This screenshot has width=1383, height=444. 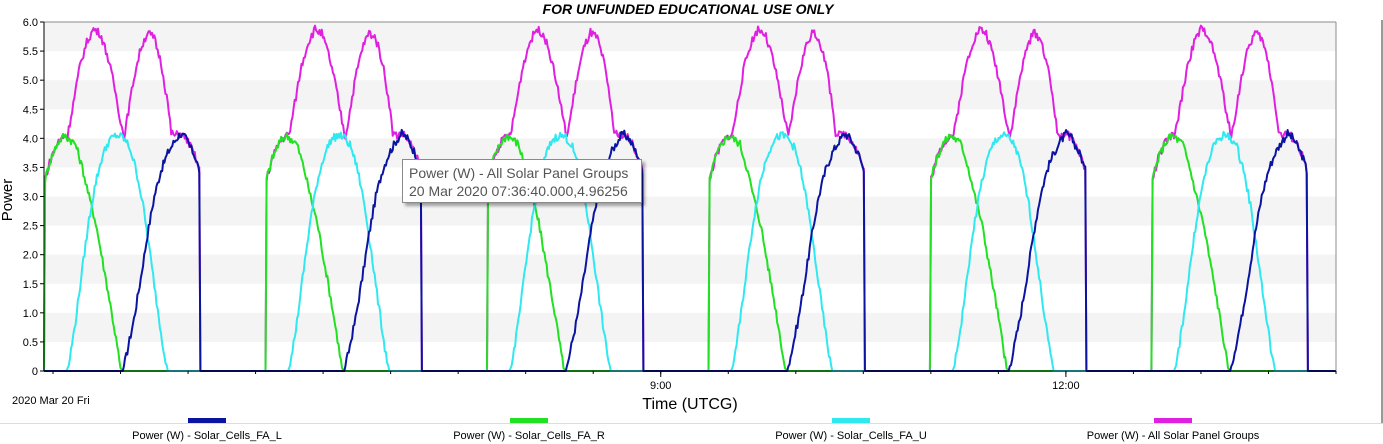 I want to click on x-tick-labels: 9:00 12:00, so click(x=694, y=381).